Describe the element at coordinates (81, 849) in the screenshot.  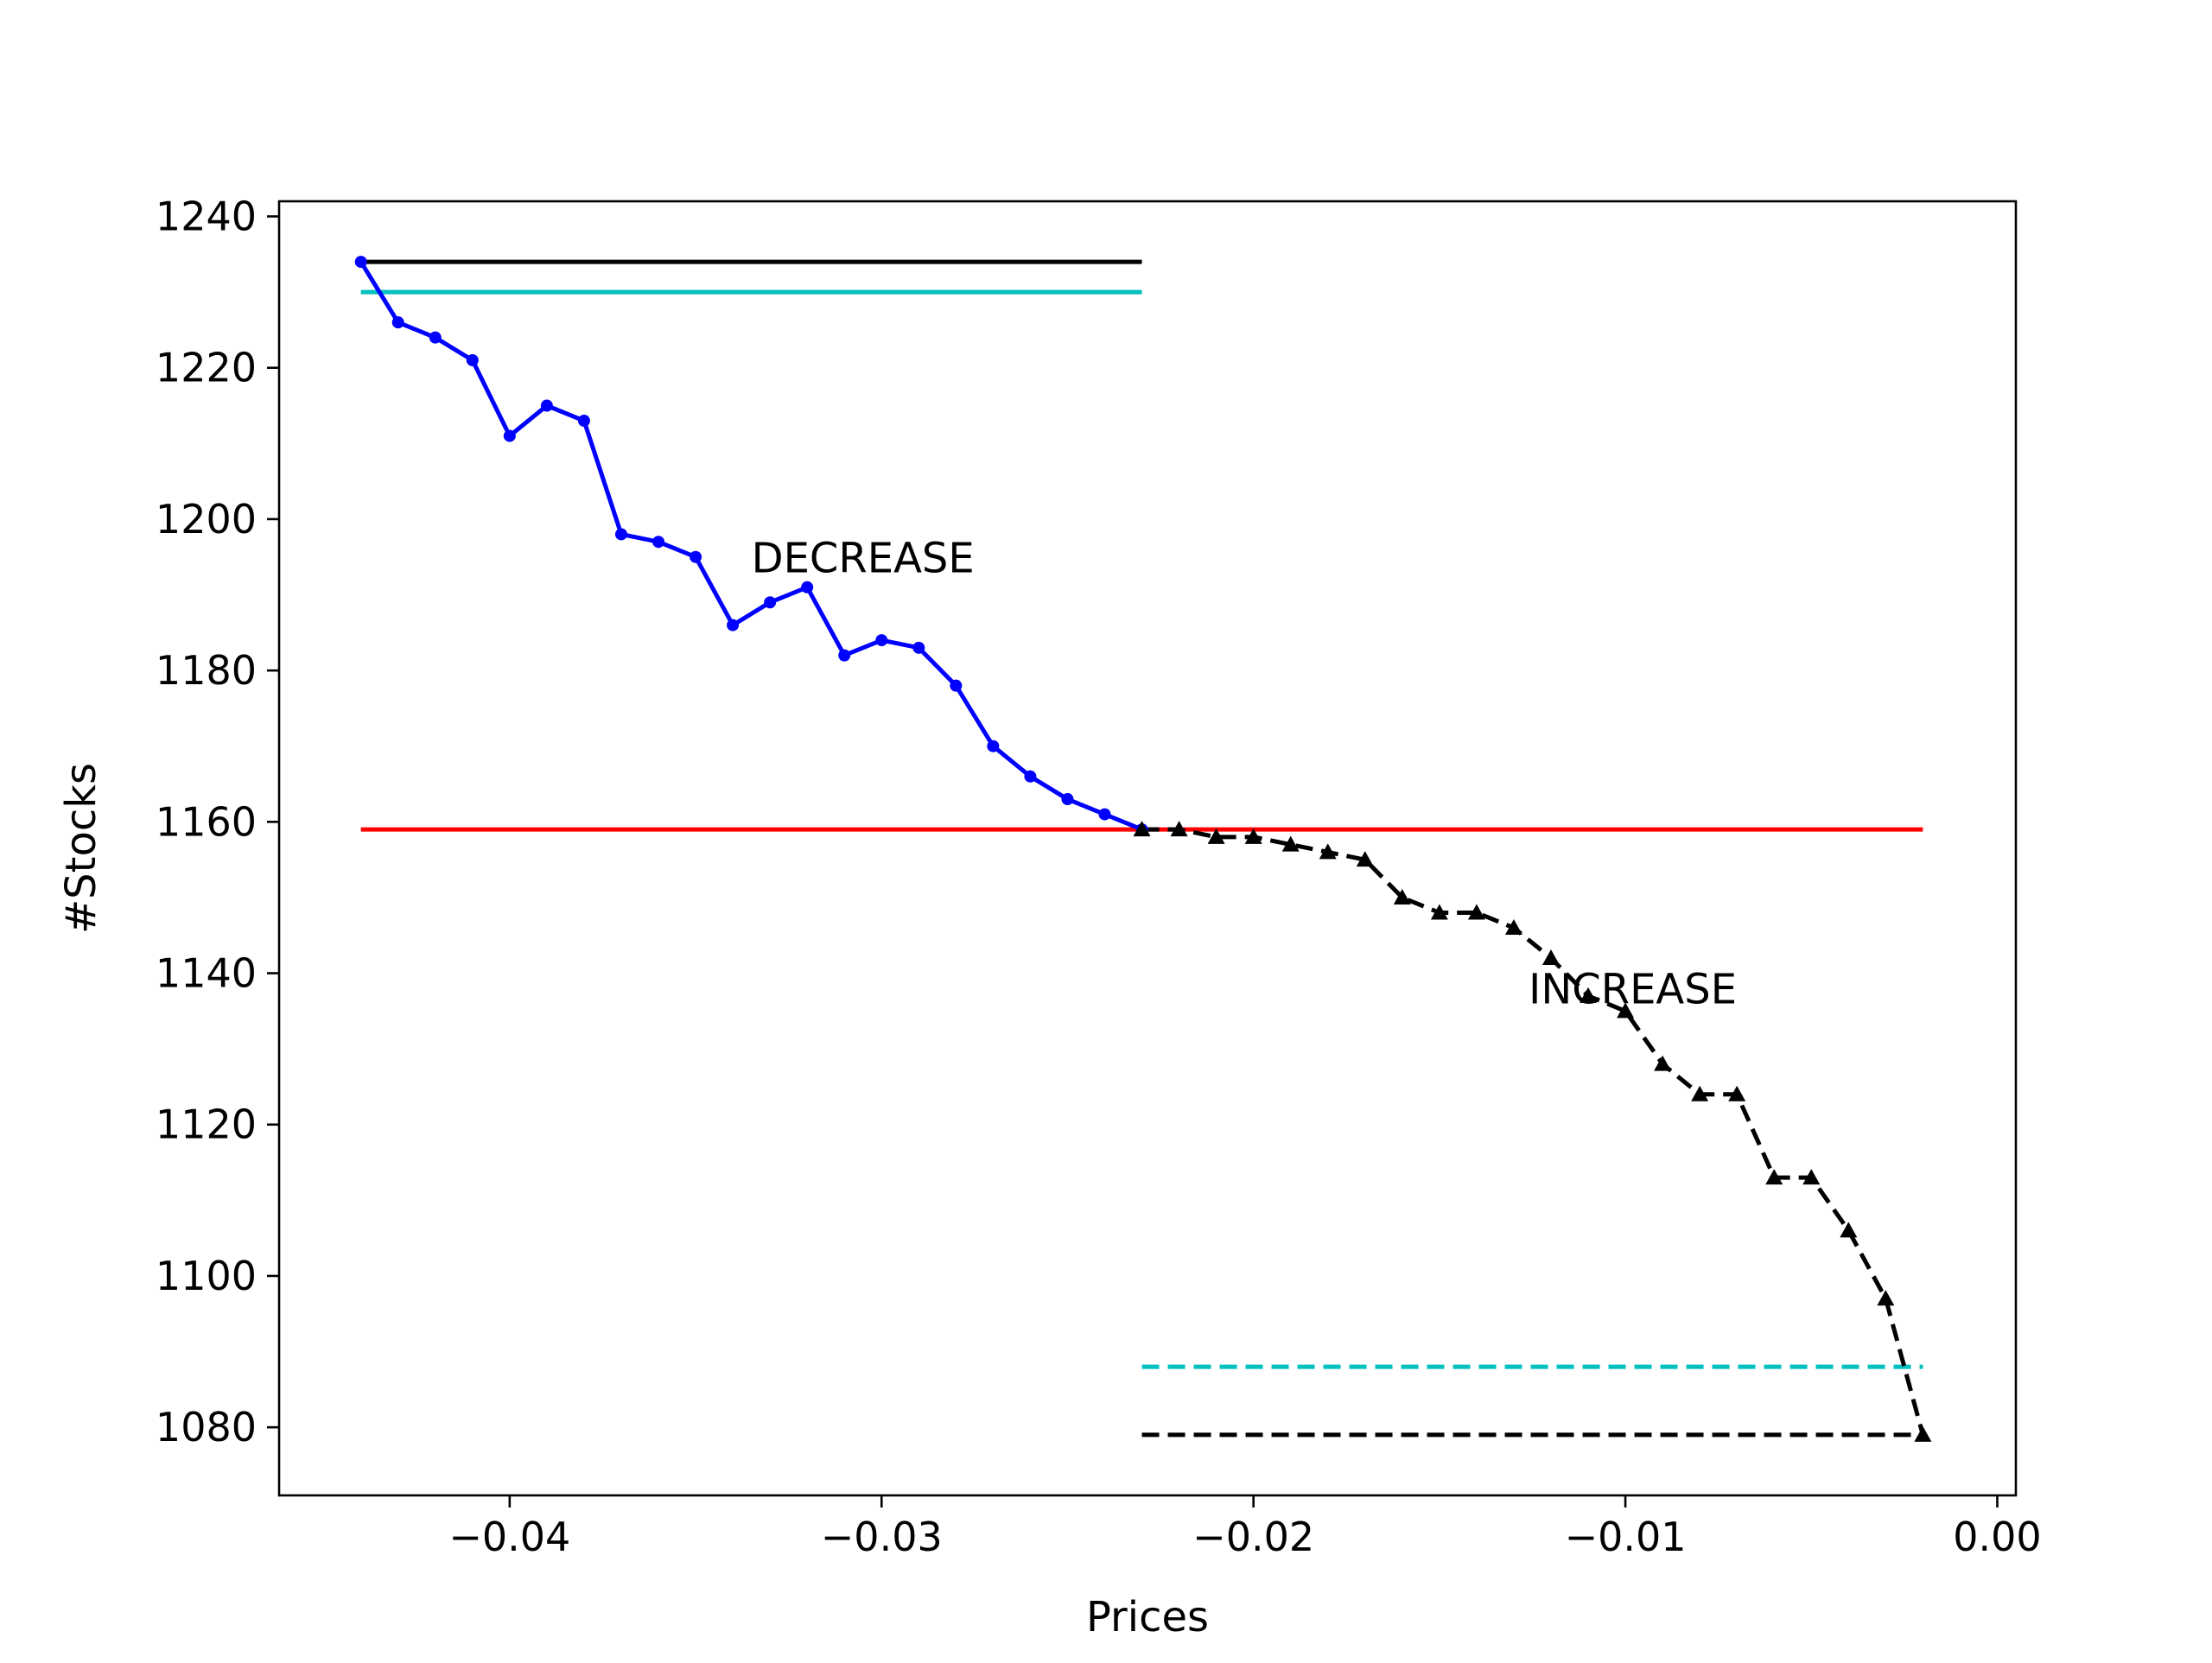
I see `y-axis-label: #Stocks` at that location.